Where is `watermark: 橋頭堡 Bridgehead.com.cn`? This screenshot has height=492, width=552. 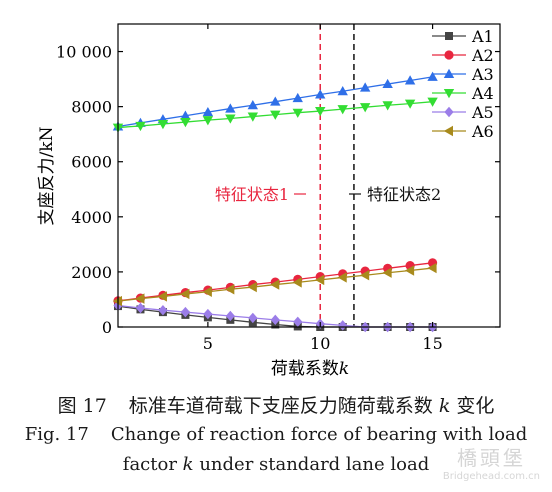 watermark: 橋頭堡 Bridgehead.com.cn is located at coordinates (491, 462).